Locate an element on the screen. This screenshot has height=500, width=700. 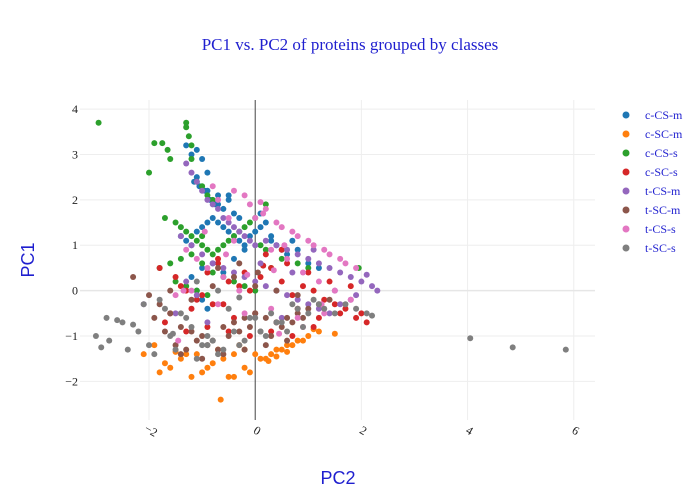
legend-item-t-SC-s: t-SC-s is located at coordinates (649, 248).